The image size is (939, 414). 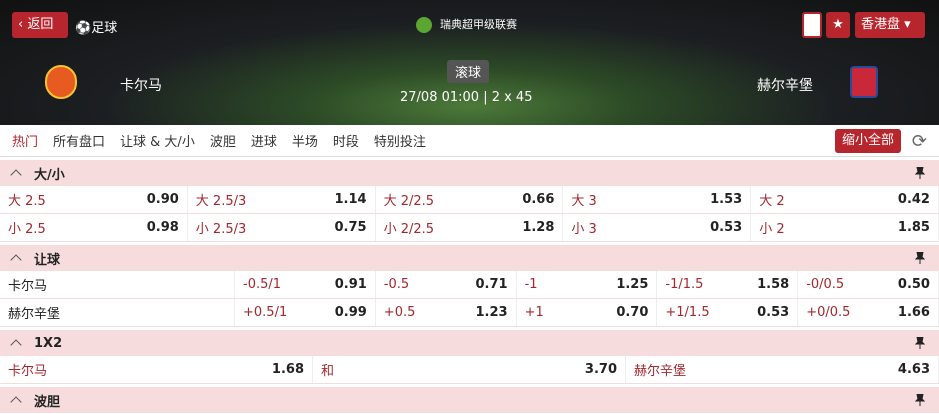 I want to click on odds-value: 0.70, so click(x=632, y=312).